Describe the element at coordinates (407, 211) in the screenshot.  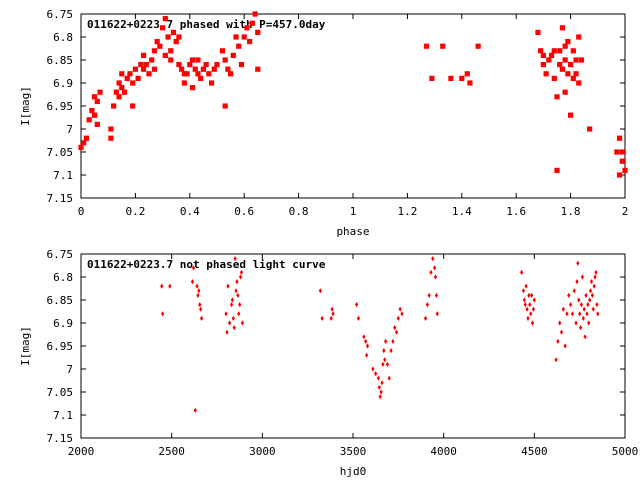
I see `x-tick-label: 1.2` at that location.